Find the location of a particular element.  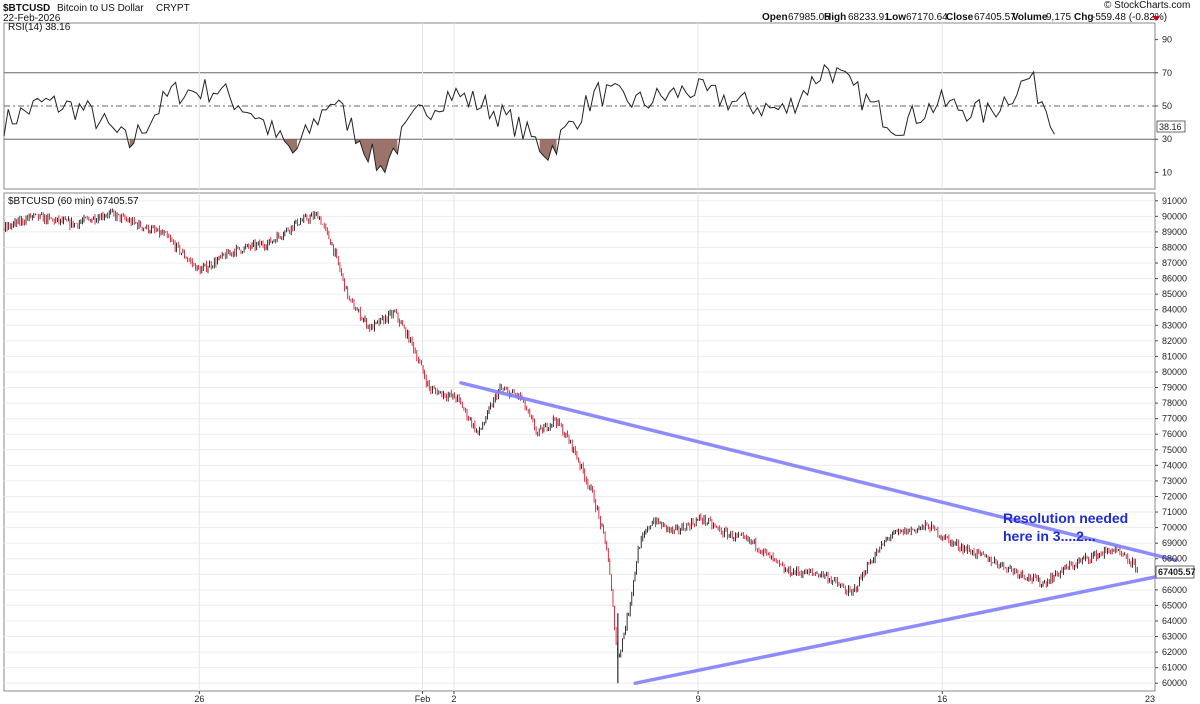

high-label: High is located at coordinates (835, 17).